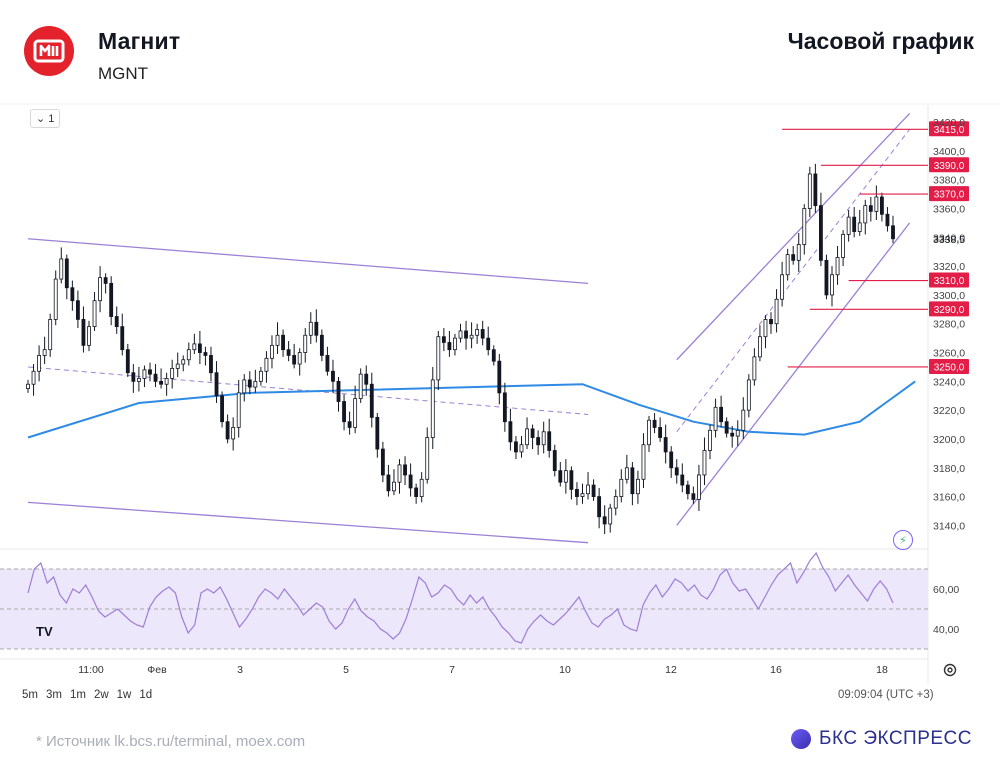 This screenshot has width=1000, height=777. Describe the element at coordinates (139, 41) in the screenshot. I see `company-name: Магнит` at that location.